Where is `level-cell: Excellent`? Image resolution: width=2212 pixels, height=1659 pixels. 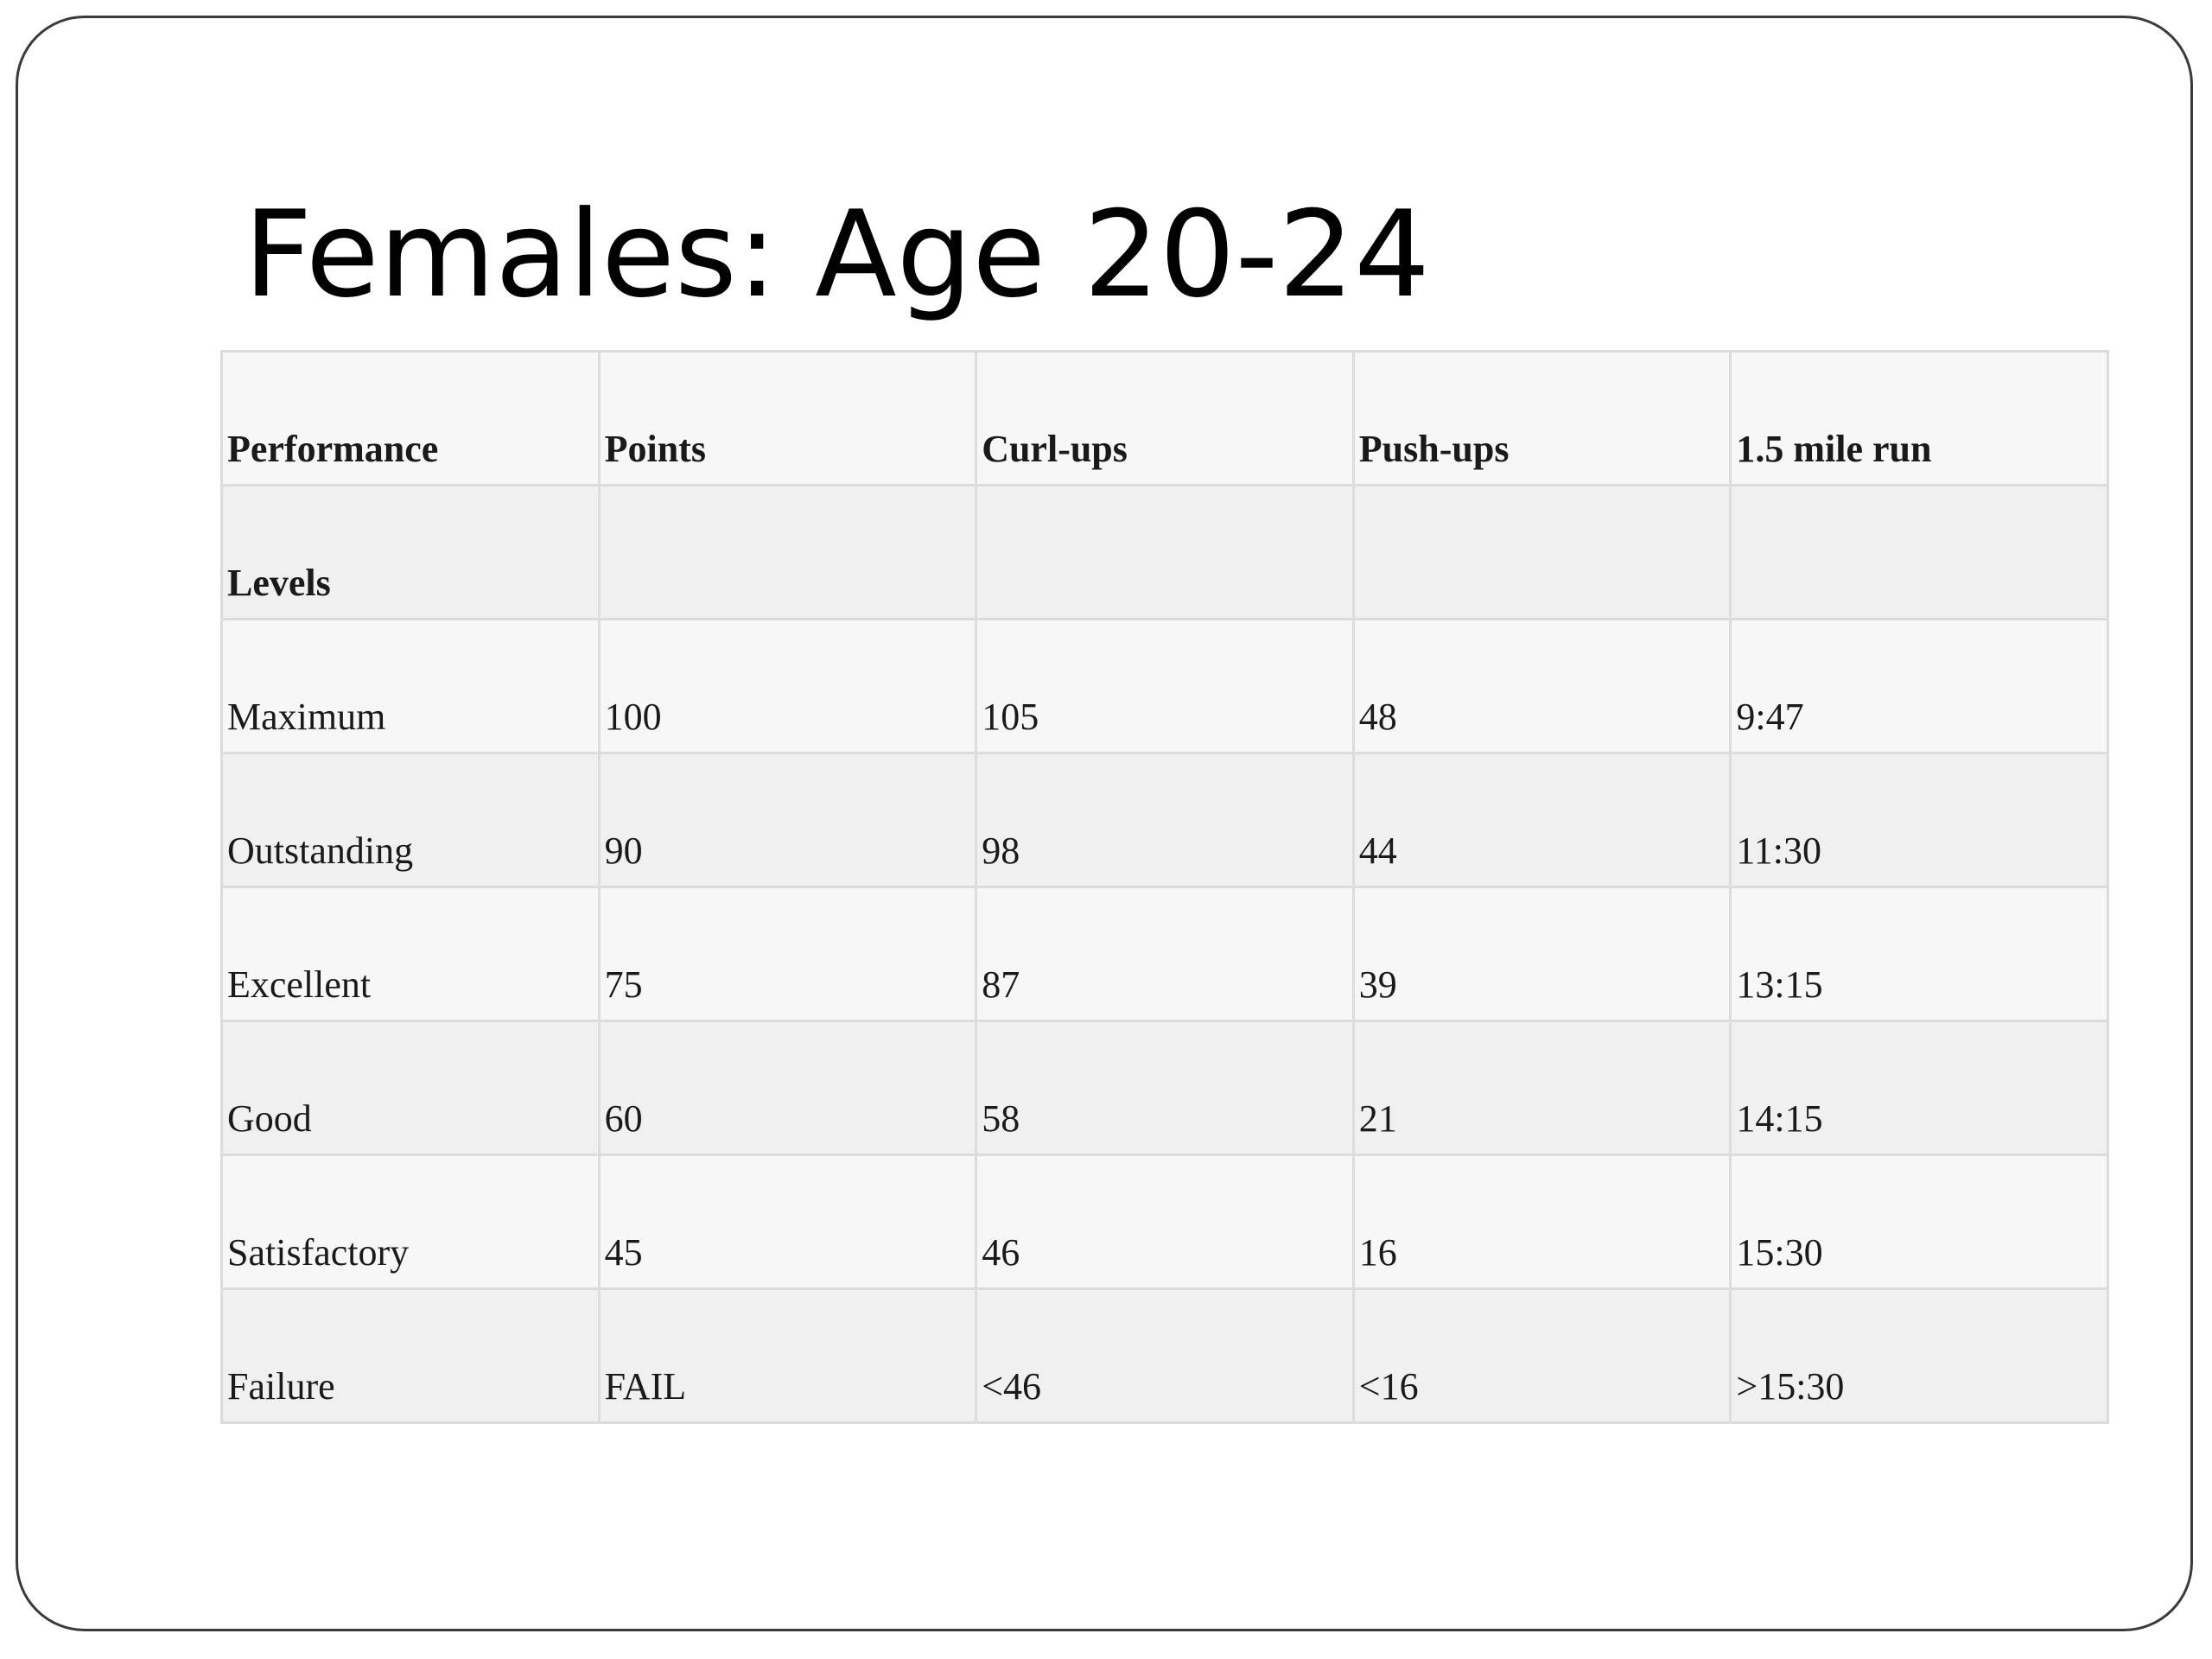
level-cell: Excellent is located at coordinates (410, 954).